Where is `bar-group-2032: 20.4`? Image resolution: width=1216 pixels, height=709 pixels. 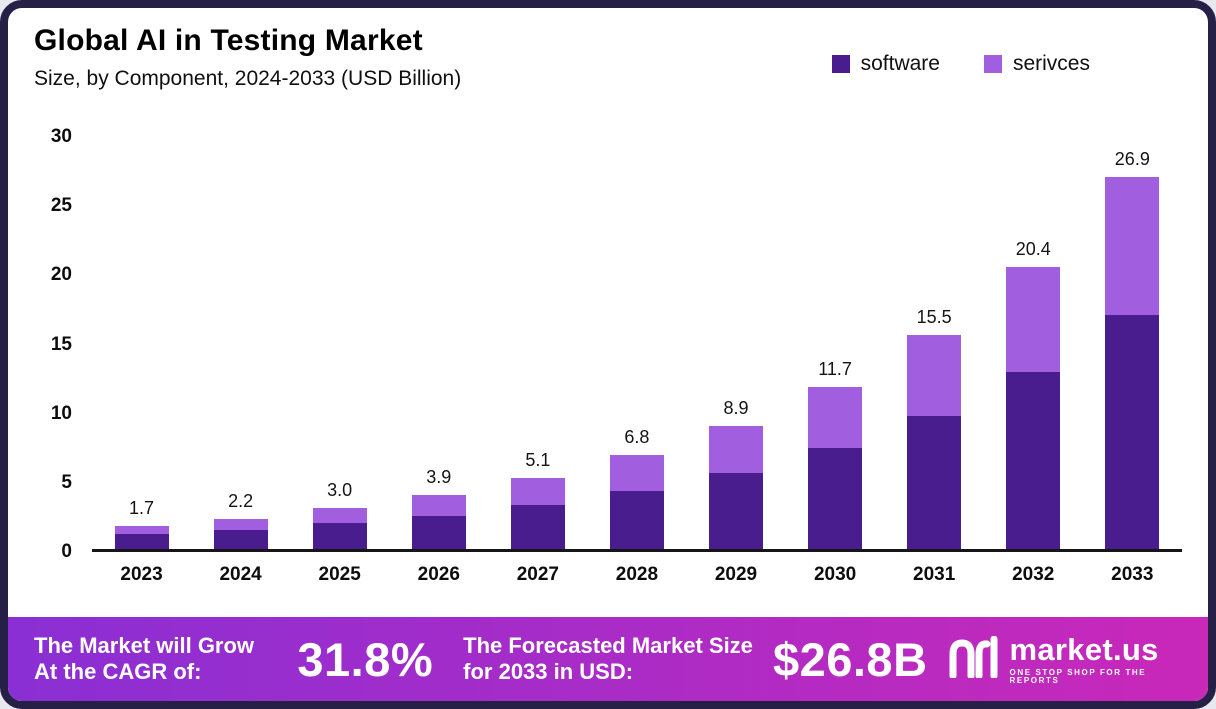 bar-group-2032: 20.4 is located at coordinates (1033, 334).